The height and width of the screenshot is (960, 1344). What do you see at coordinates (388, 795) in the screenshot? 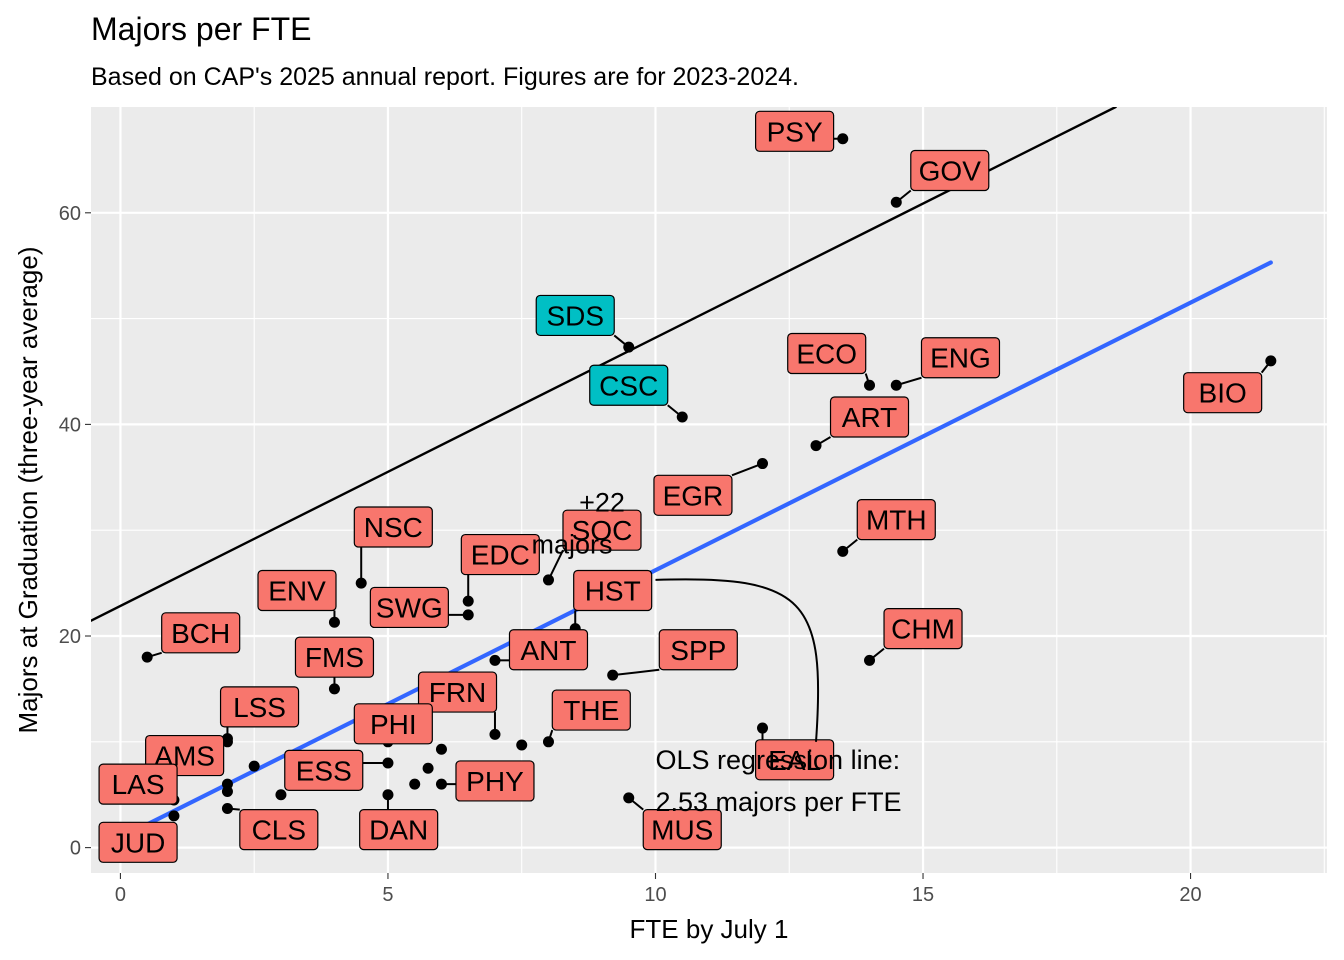
I see `point-dan` at bounding box center [388, 795].